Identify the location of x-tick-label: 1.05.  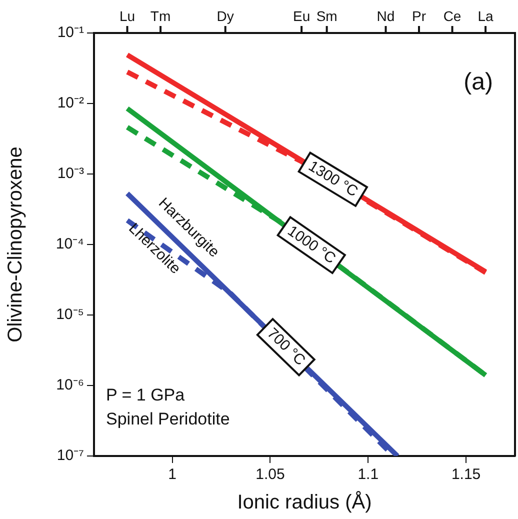
(270, 475).